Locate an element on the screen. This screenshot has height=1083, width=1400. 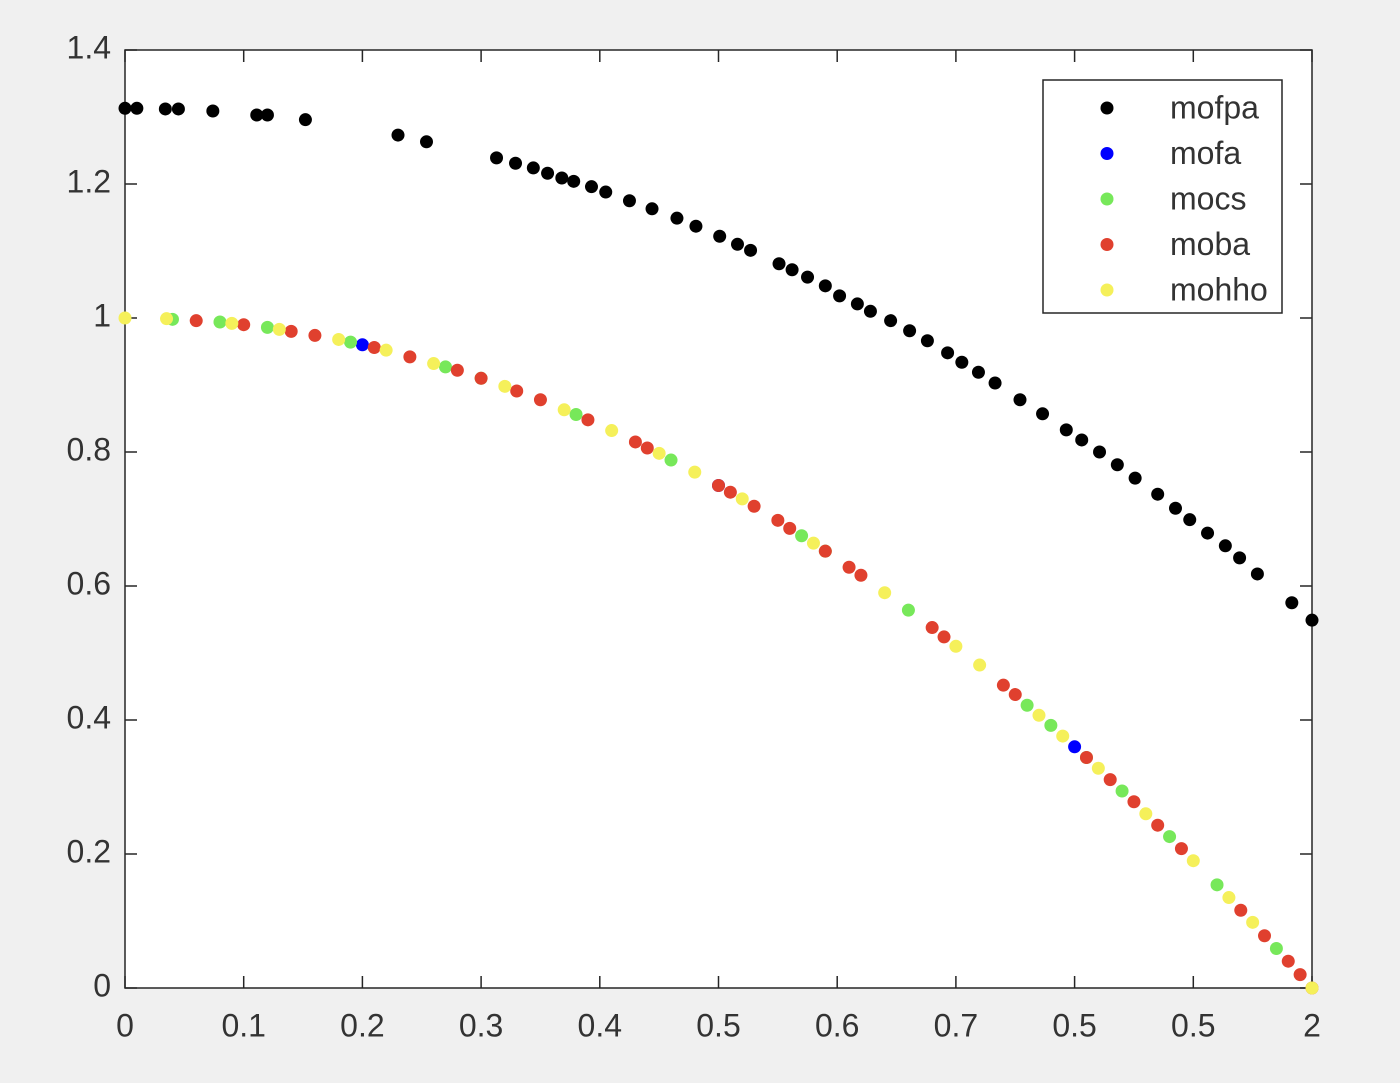
legend-label: mofpa is located at coordinates (1214, 107).